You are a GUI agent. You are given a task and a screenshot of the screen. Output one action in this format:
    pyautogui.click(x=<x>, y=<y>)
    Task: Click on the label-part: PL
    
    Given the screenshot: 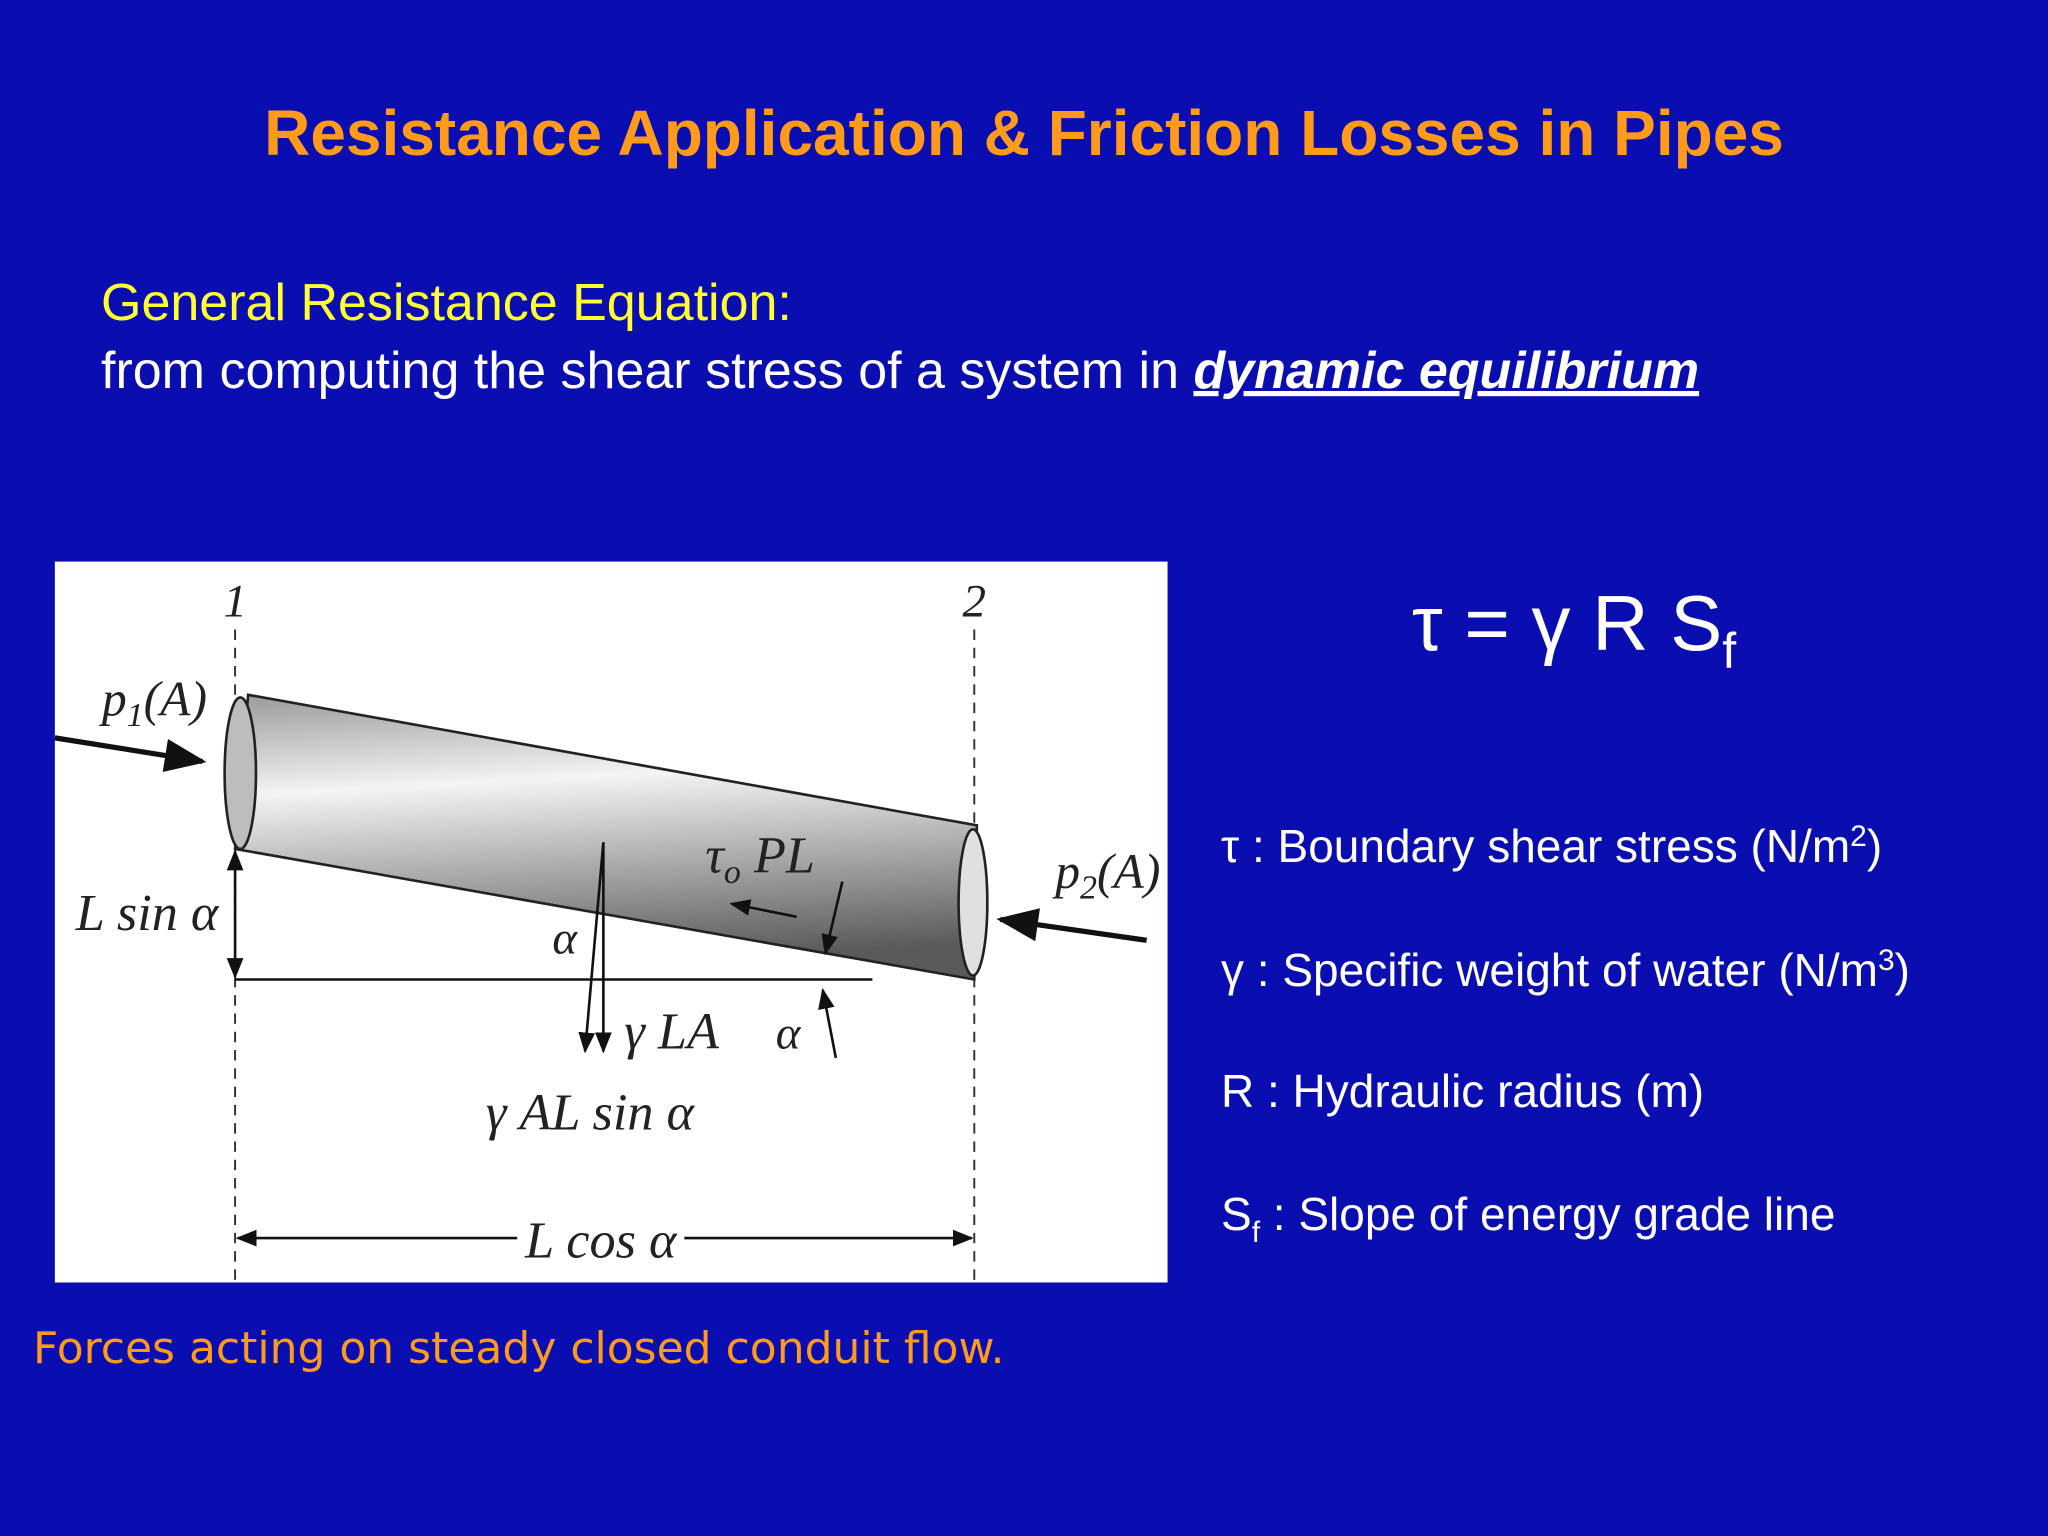 What is the action you would take?
    pyautogui.click(x=778, y=855)
    